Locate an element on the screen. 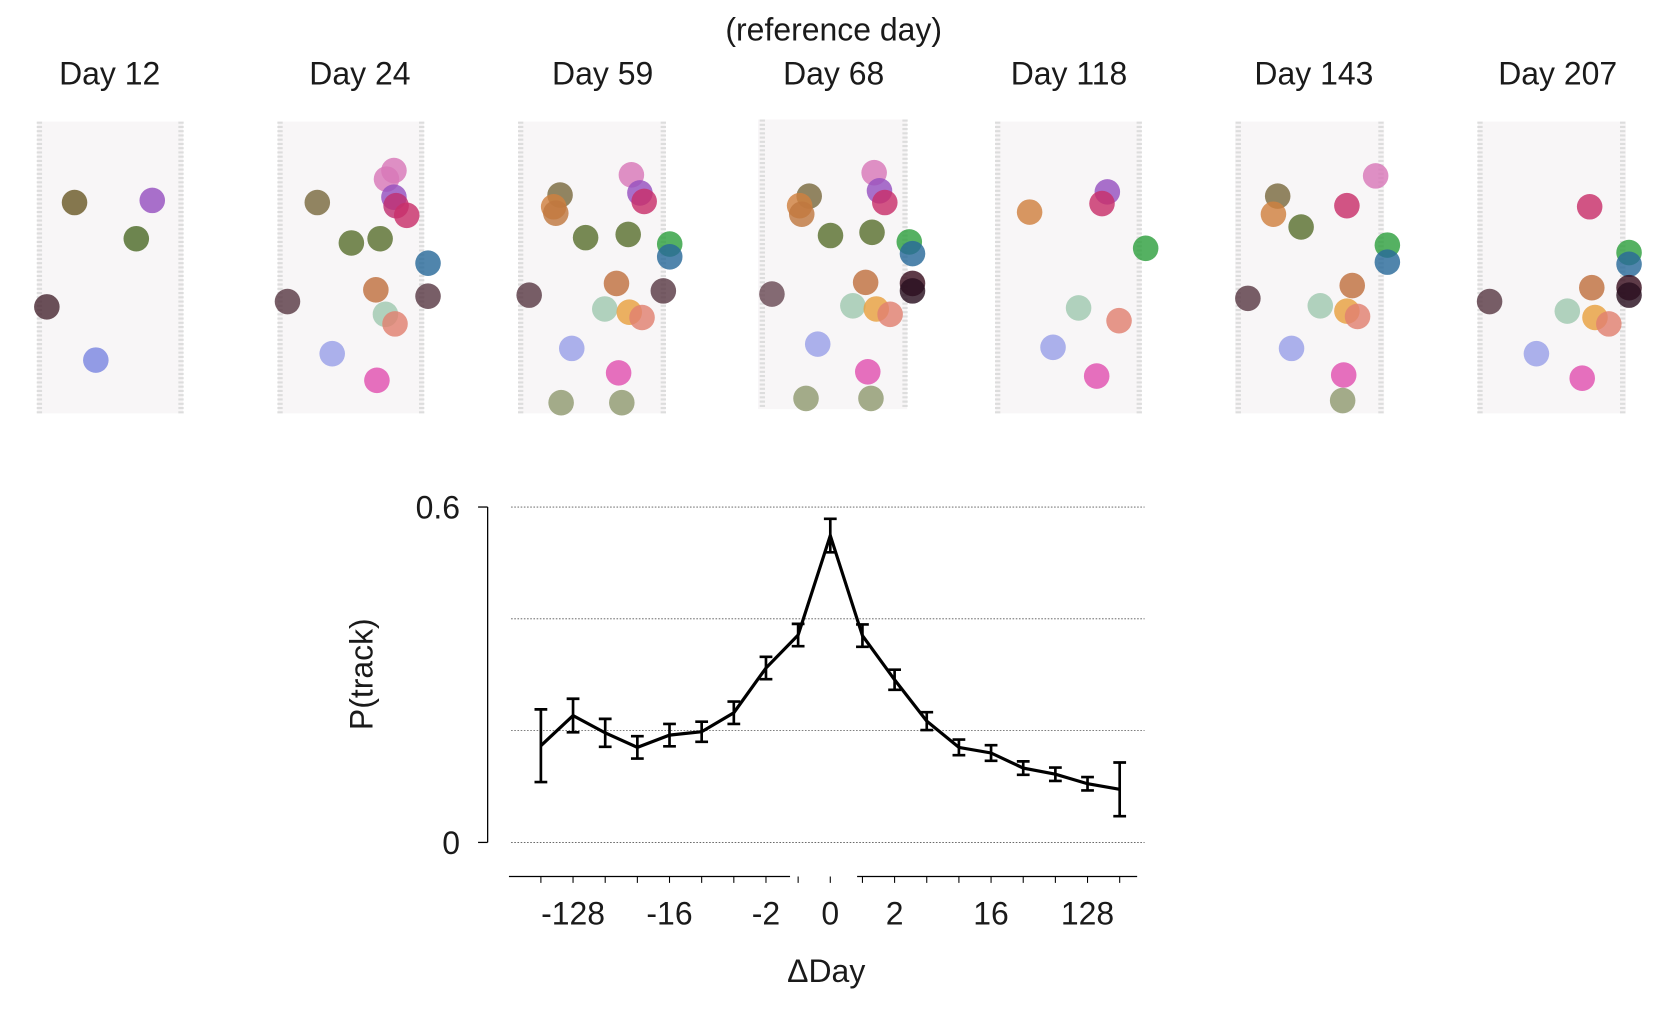  x-tick-label: 16 is located at coordinates (991, 913).